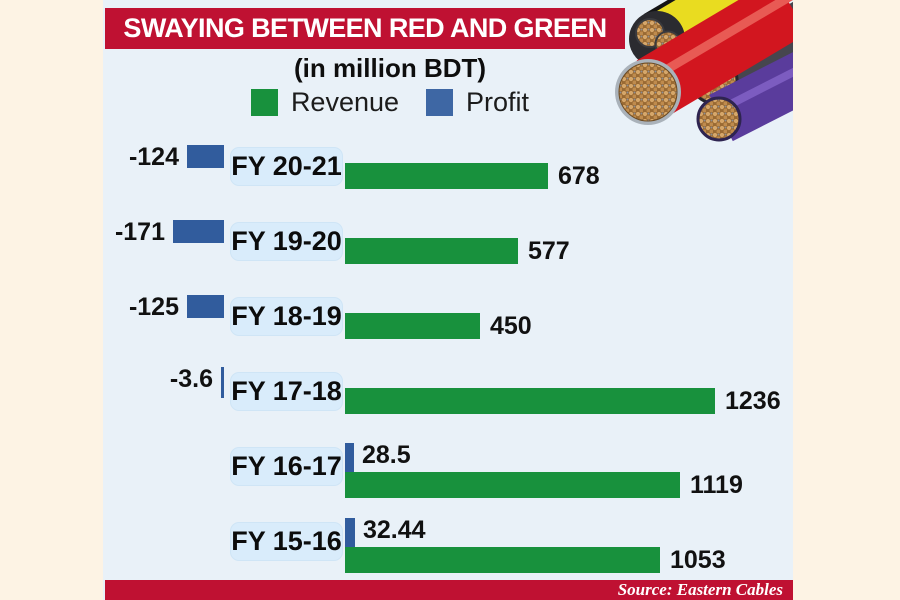 The width and height of the screenshot is (900, 600). I want to click on revenue-value: 1119, so click(716, 485).